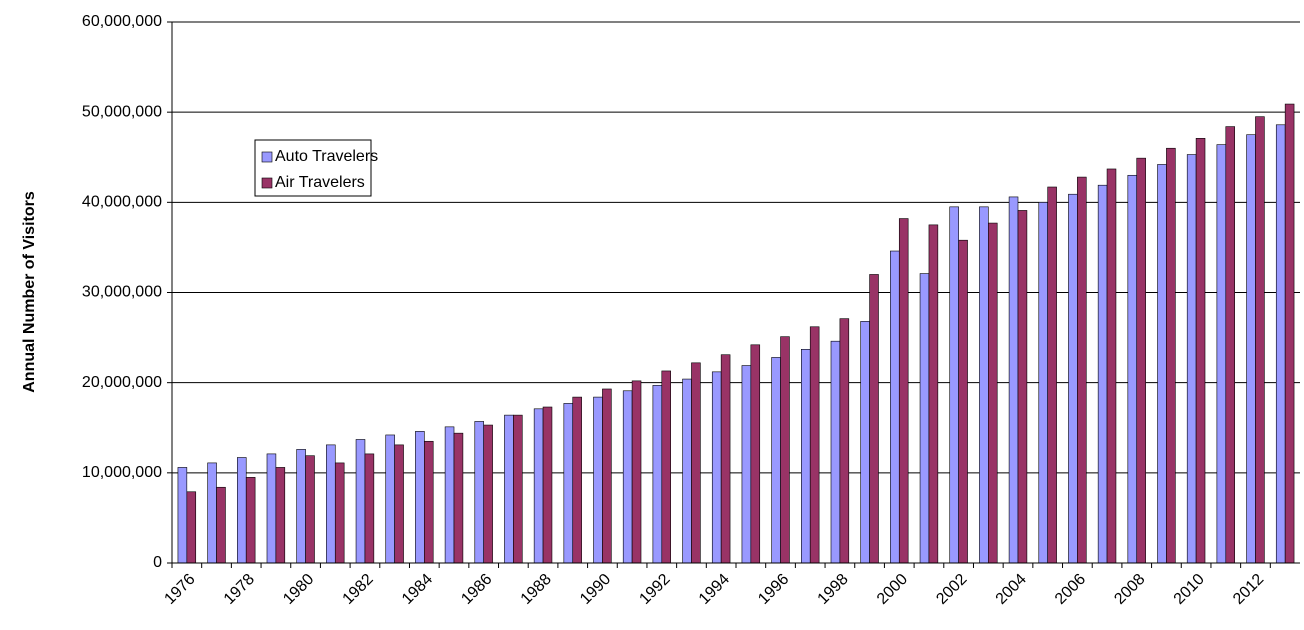 This screenshot has width=1304, height=630. Describe the element at coordinates (179, 589) in the screenshot. I see `x-tick-label: 1976` at that location.